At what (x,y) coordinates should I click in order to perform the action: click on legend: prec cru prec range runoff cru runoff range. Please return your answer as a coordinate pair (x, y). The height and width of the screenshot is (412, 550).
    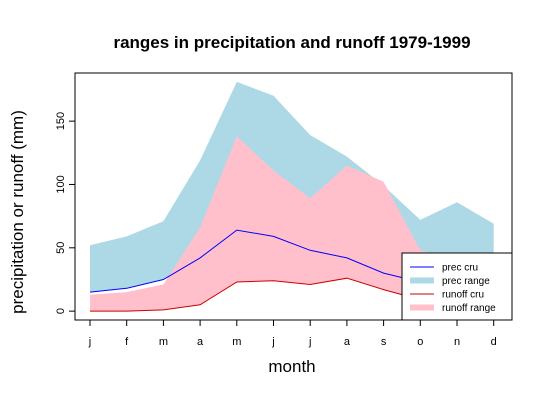
    Looking at the image, I should click on (457, 286).